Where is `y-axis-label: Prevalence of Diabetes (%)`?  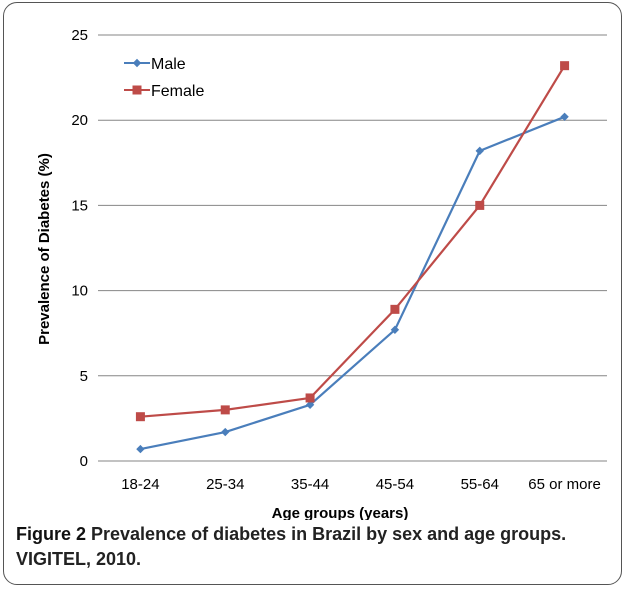
y-axis-label: Prevalence of Diabetes (%) is located at coordinates (44, 249).